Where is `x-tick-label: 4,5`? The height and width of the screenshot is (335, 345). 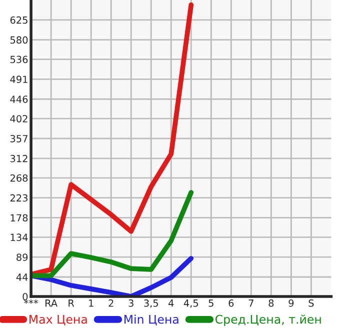
x-tick-label: 4,5 is located at coordinates (191, 304).